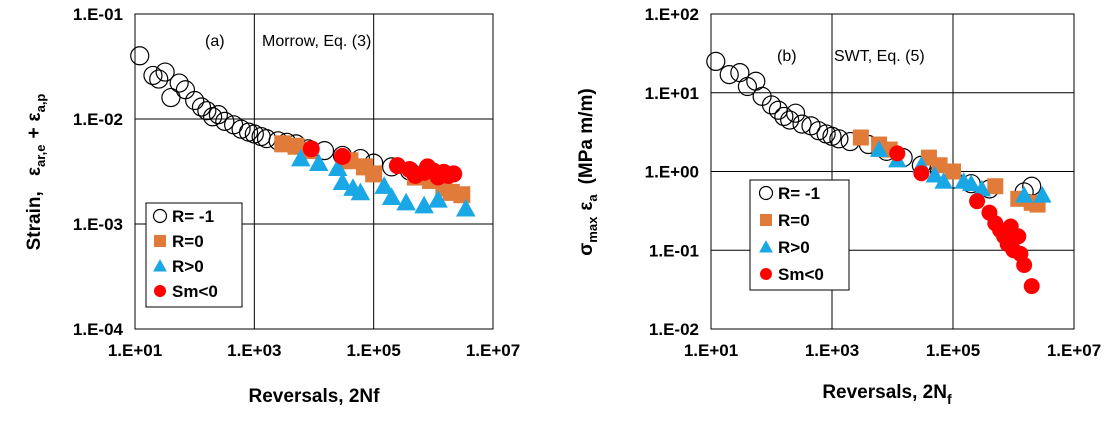 The image size is (1120, 421). Describe the element at coordinates (98, 172) in the screenshot. I see `y-tick-labels: 1.E-04 1.E-03 1.E-02 1.E-01` at that location.